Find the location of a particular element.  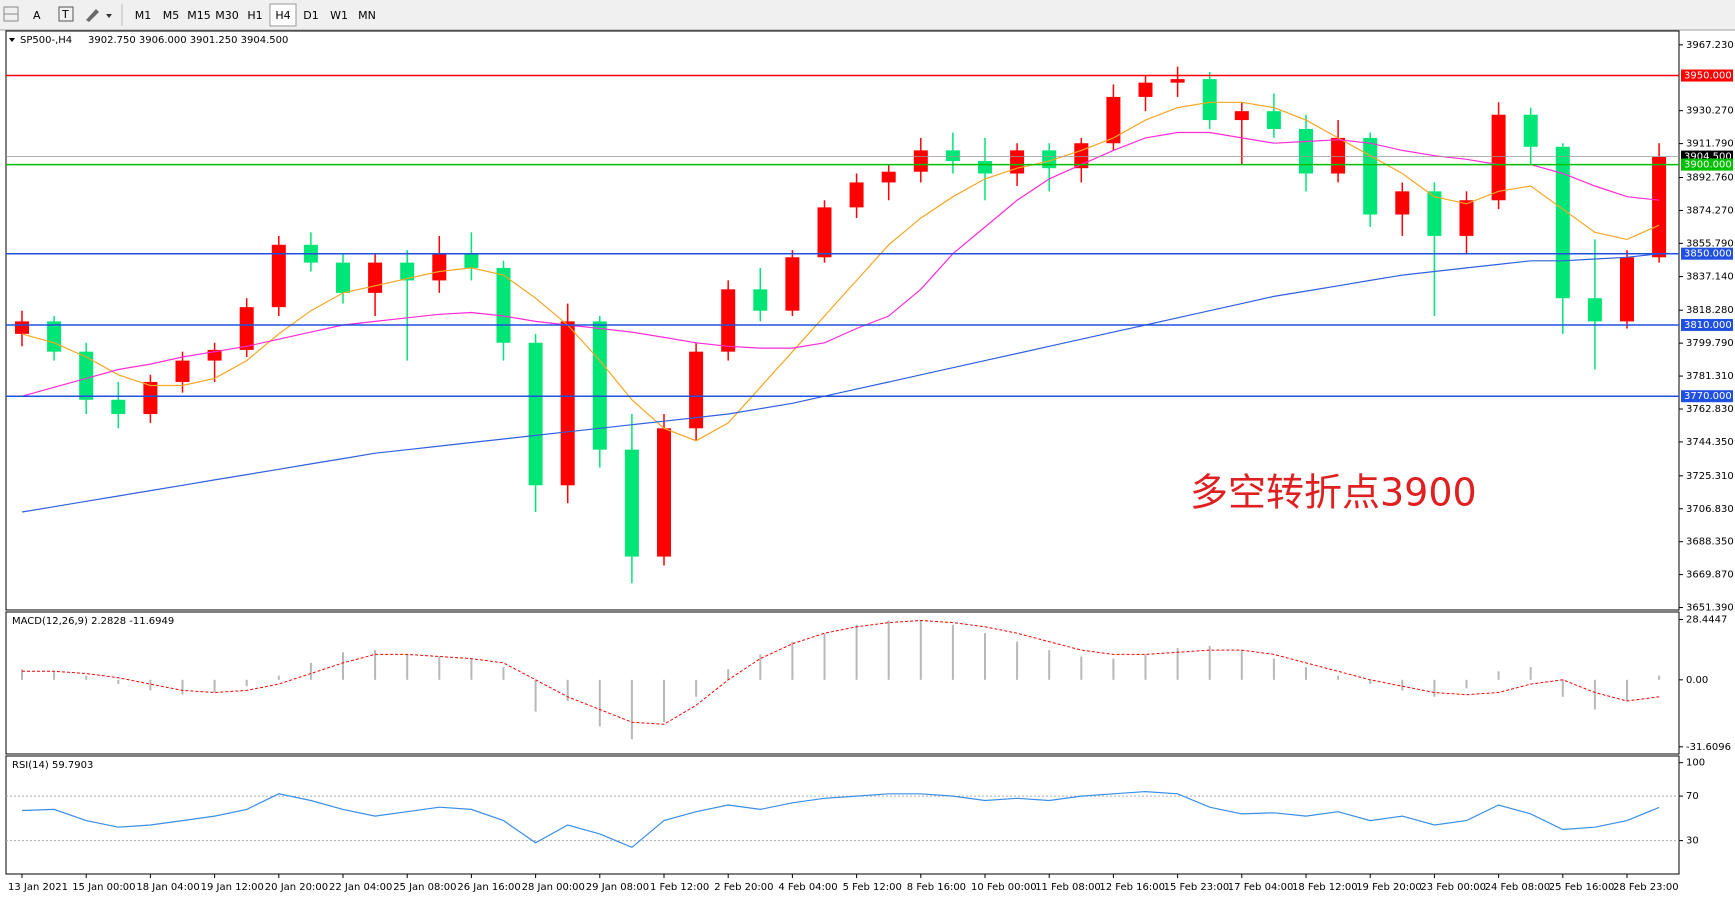

y-tick-label: 3781.310 is located at coordinates (1710, 376).